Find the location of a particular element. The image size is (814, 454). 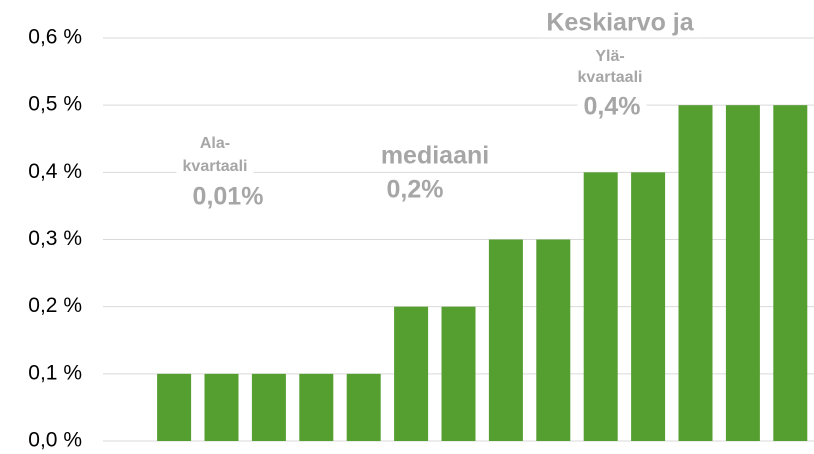

y-tick-label: 0,6 % is located at coordinates (55, 37).